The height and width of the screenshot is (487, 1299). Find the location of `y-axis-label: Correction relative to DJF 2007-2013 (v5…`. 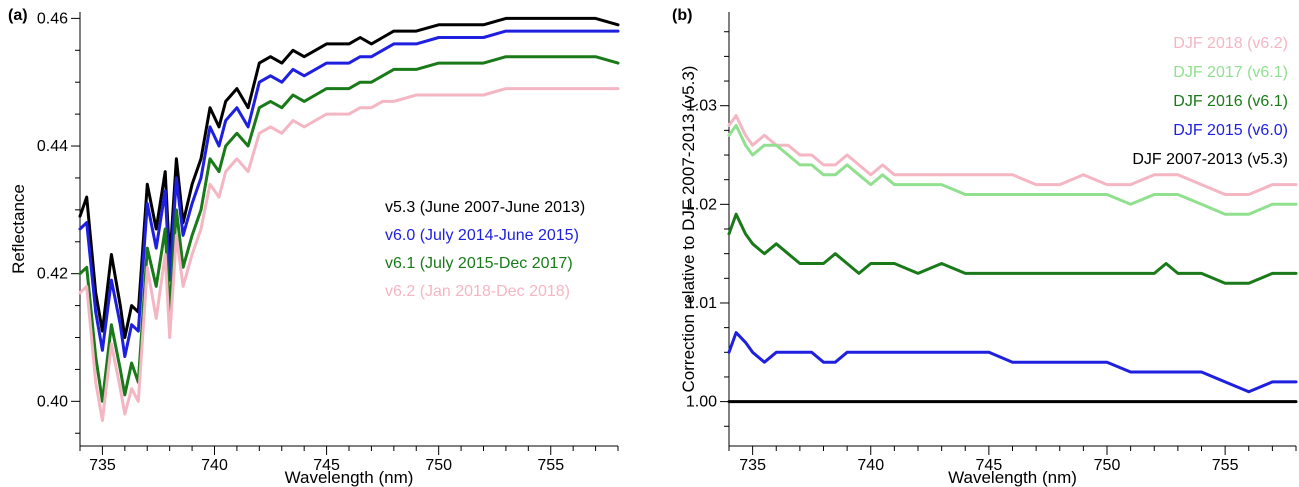

y-axis-label: Correction relative to DJF 2007-2013 (v5… is located at coordinates (688, 229).